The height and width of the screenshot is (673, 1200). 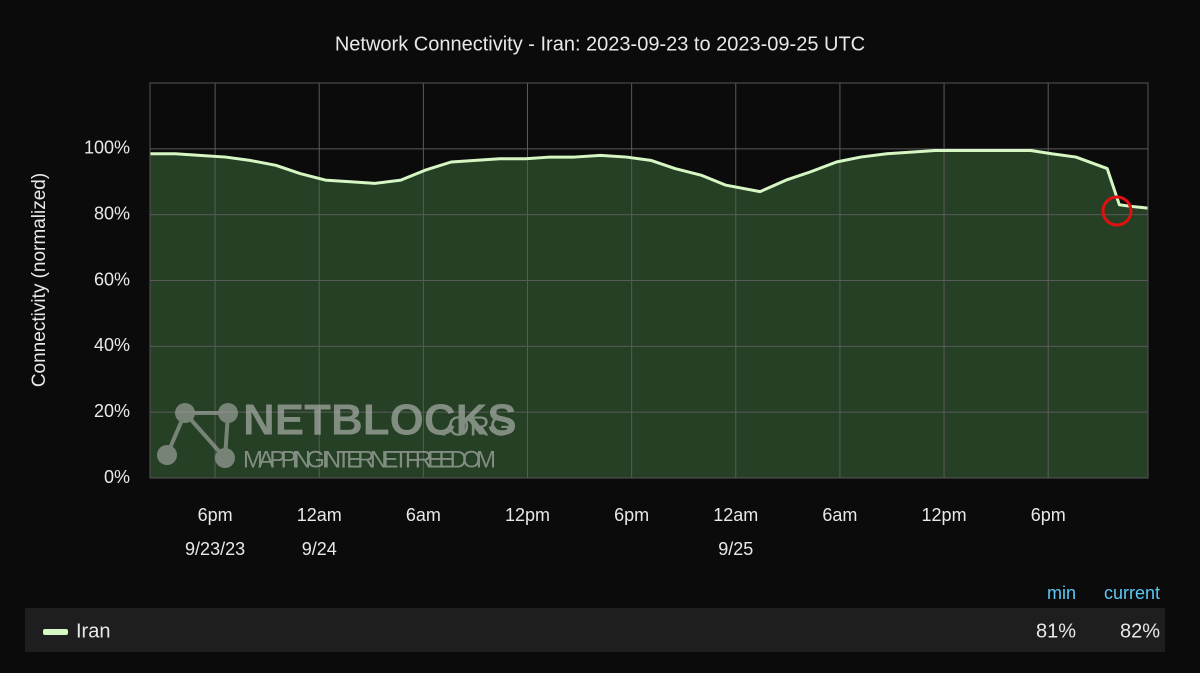 What do you see at coordinates (1117, 211) in the screenshot?
I see `highlight-circle` at bounding box center [1117, 211].